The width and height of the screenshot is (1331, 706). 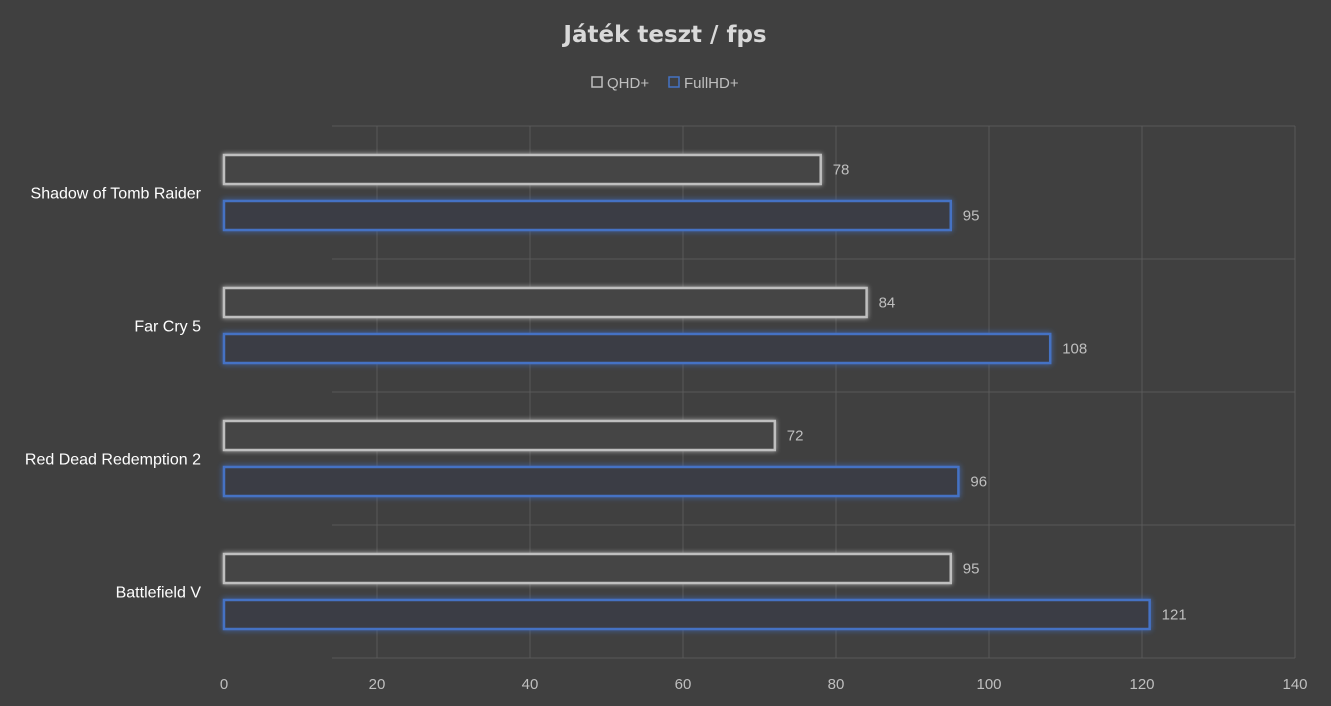 What do you see at coordinates (113, 460) in the screenshot?
I see `category-label-2: Red Dead Redemption 2` at bounding box center [113, 460].